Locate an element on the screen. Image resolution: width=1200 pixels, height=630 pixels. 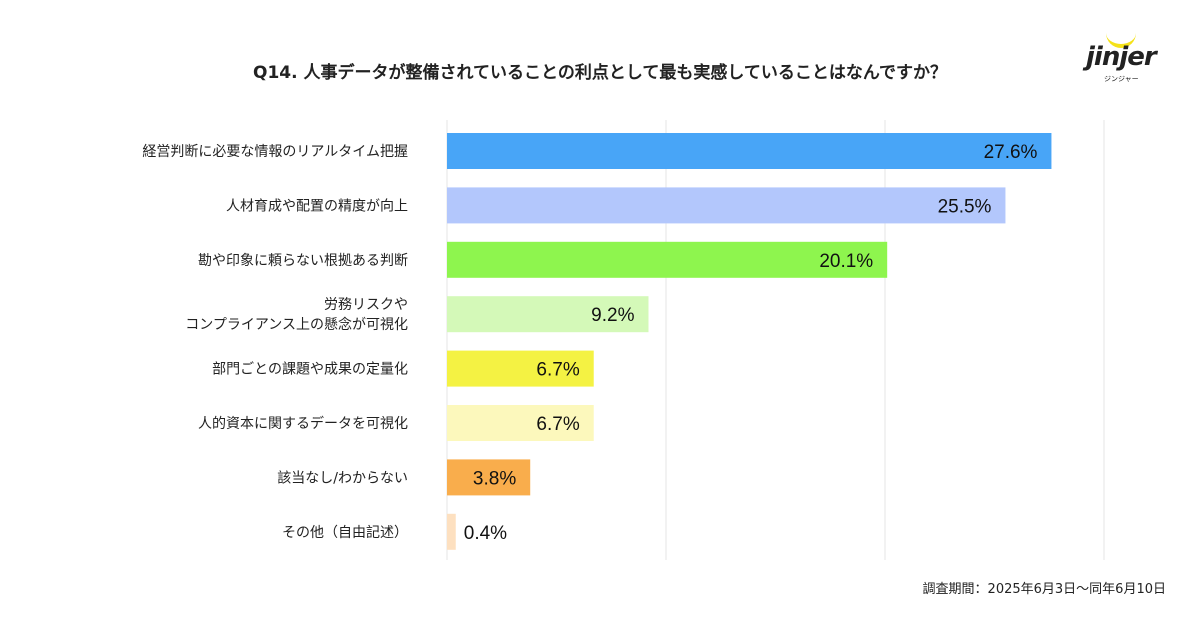
logo-subtext: ジンジャー is located at coordinates (1121, 79).